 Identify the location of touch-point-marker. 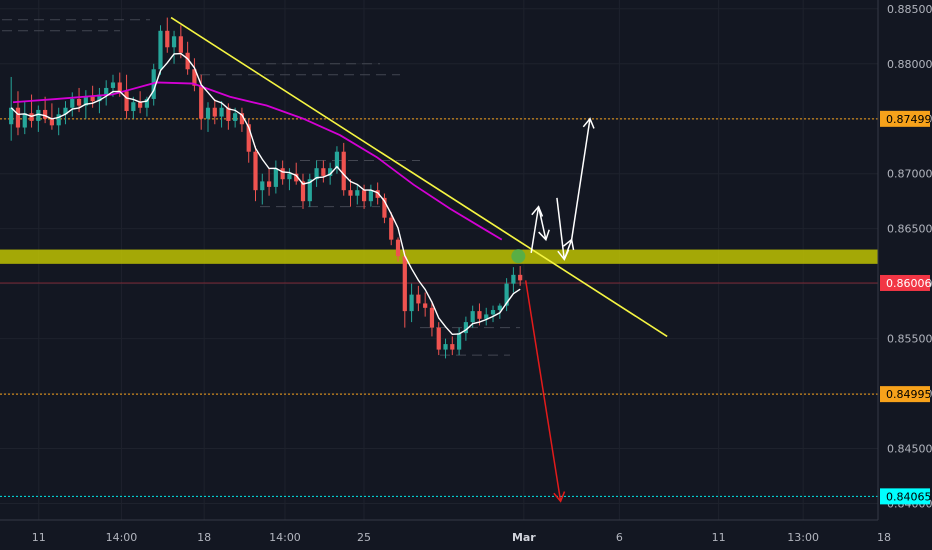
(518, 256).